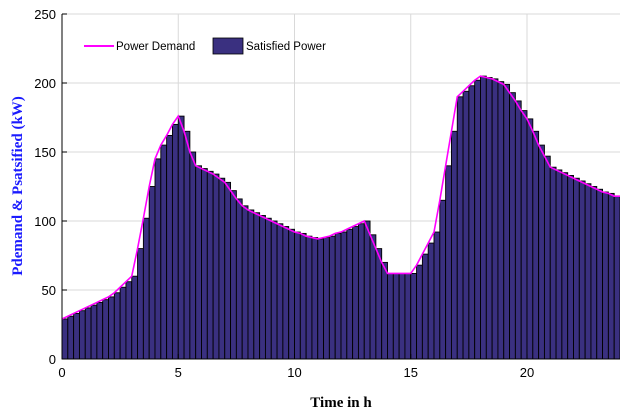  Describe the element at coordinates (45, 152) in the screenshot. I see `y-tick-label: 150` at that location.